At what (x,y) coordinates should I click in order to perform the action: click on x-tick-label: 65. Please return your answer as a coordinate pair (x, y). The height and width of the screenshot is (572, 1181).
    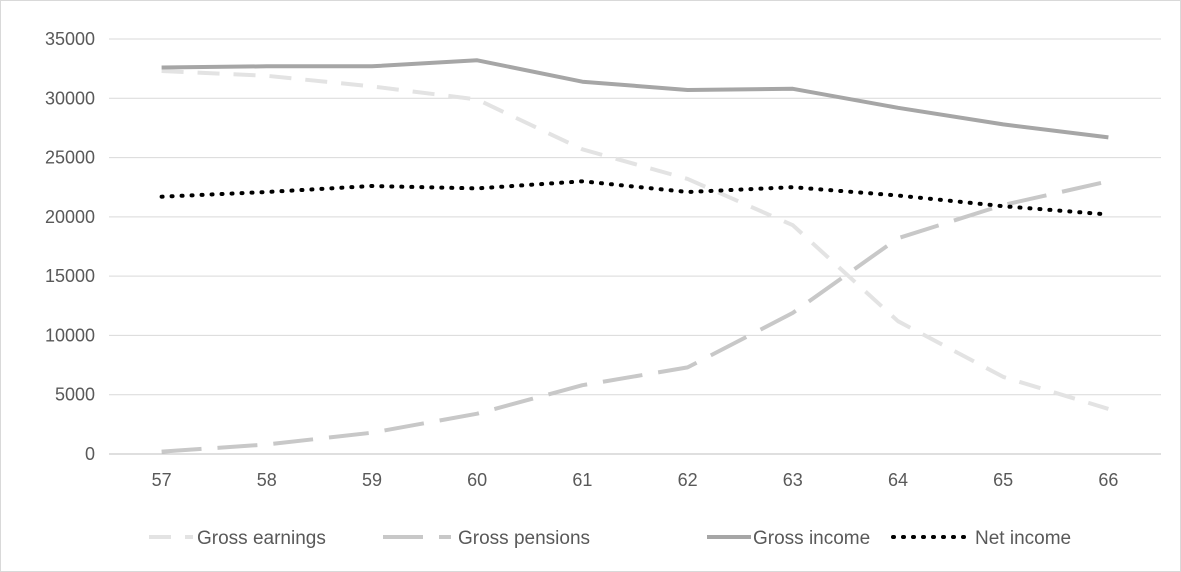
    Looking at the image, I should click on (1003, 480).